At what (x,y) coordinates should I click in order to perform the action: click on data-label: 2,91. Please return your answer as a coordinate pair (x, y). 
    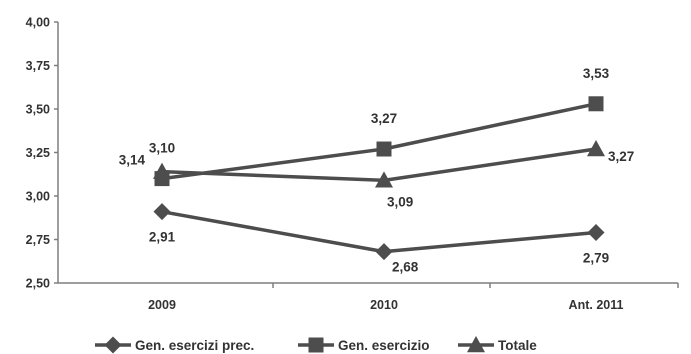
    Looking at the image, I should click on (162, 237).